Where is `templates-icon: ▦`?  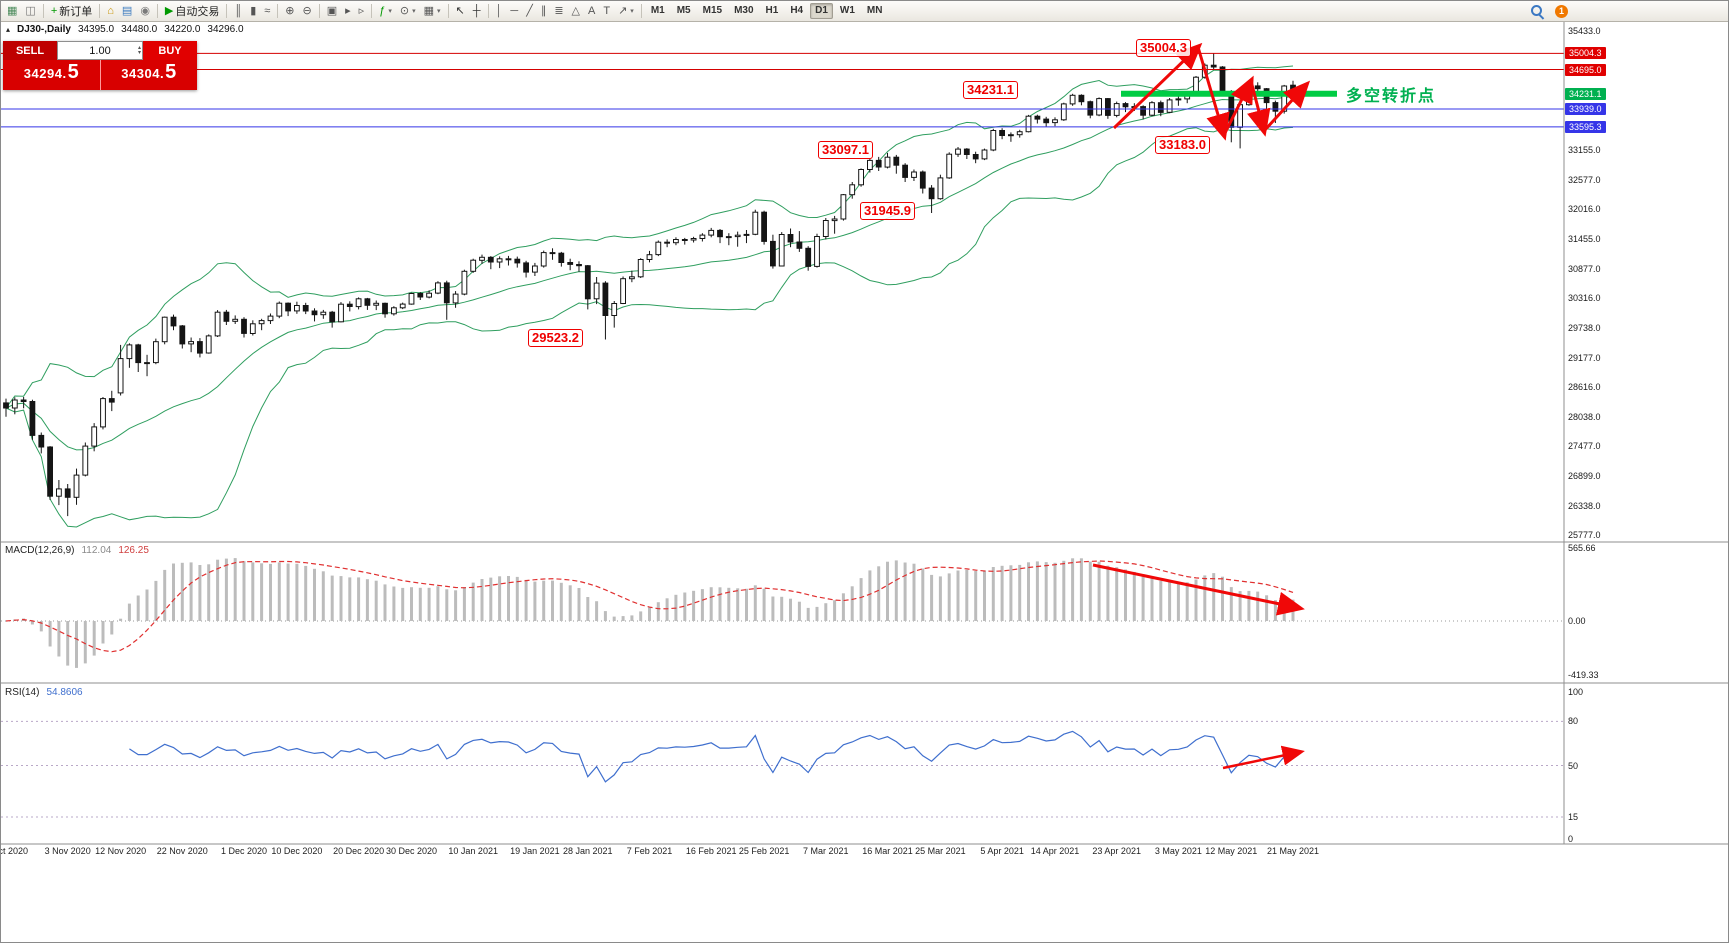 templates-icon: ▦ is located at coordinates (428, 10).